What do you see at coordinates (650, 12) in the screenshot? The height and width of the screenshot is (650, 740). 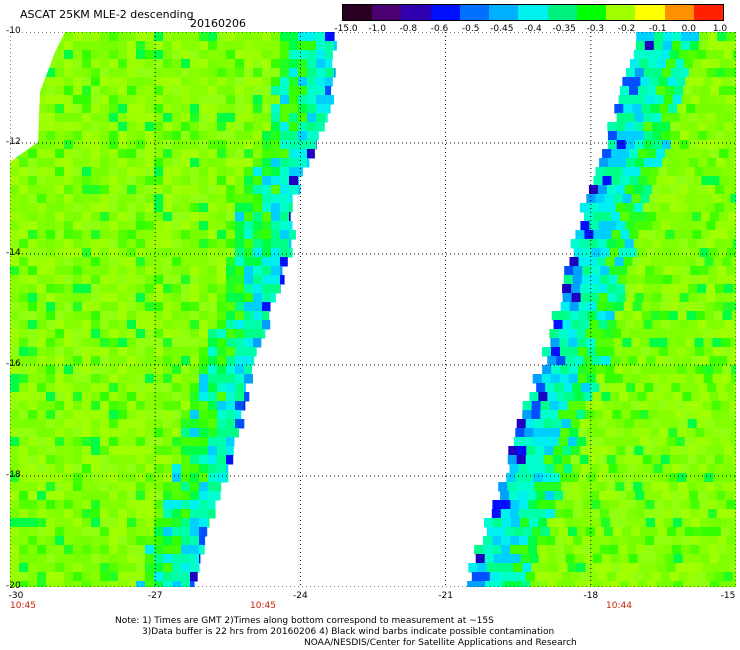 I see `colorbar-segment` at bounding box center [650, 12].